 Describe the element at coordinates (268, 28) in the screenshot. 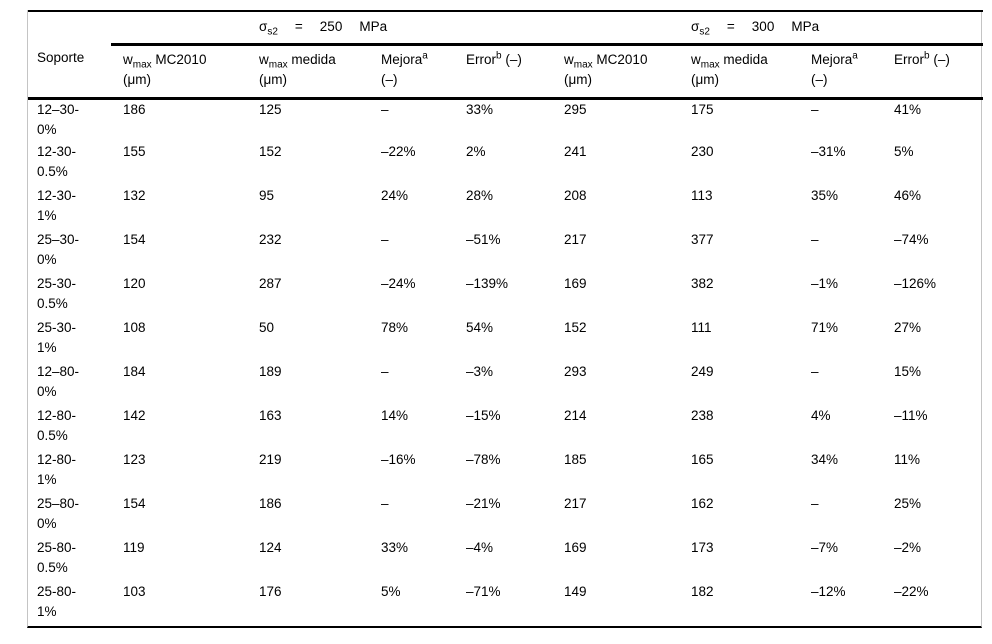

I see `sigma-s2-symbol: σs2` at that location.